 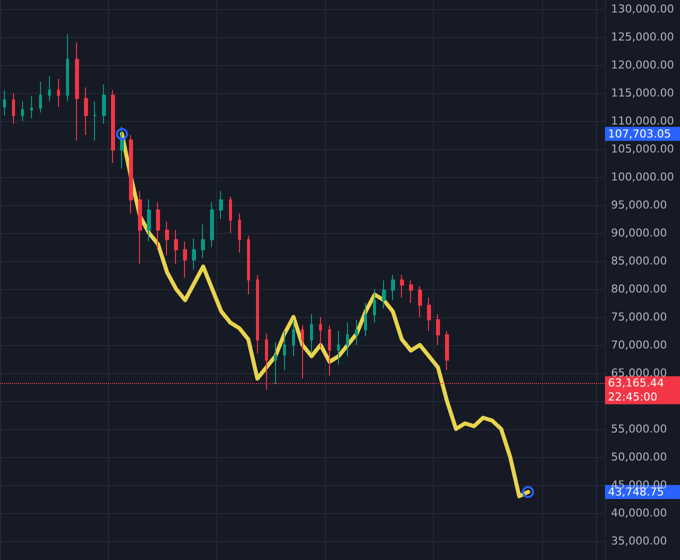 What do you see at coordinates (636, 383) in the screenshot?
I see `ref-line-label: 63,165.44` at bounding box center [636, 383].